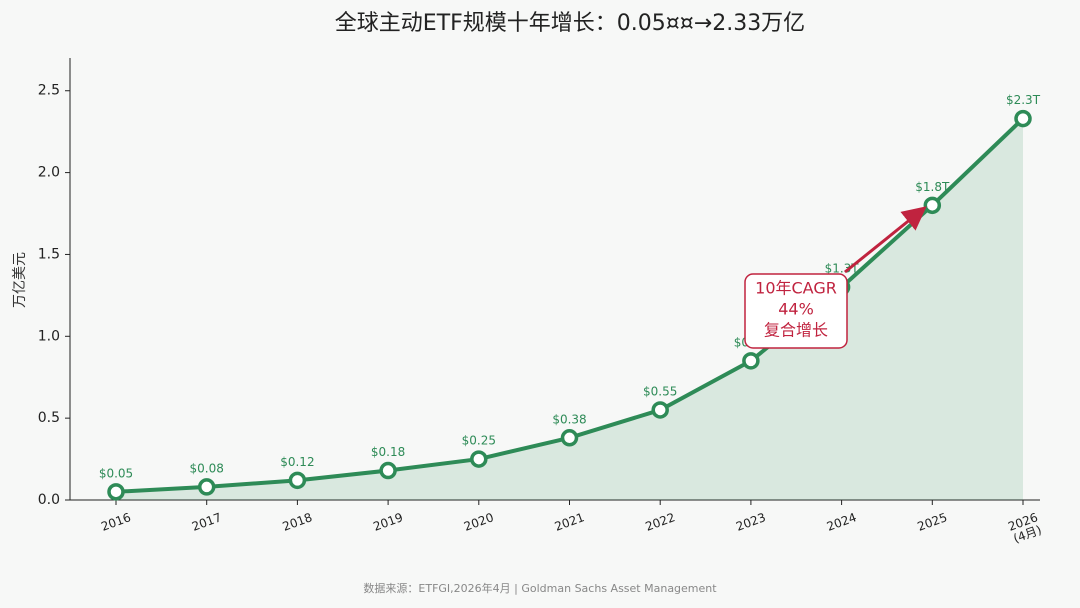 This screenshot has height=608, width=1080. Describe the element at coordinates (49, 418) in the screenshot. I see `y-tick-label: 0.5` at that location.